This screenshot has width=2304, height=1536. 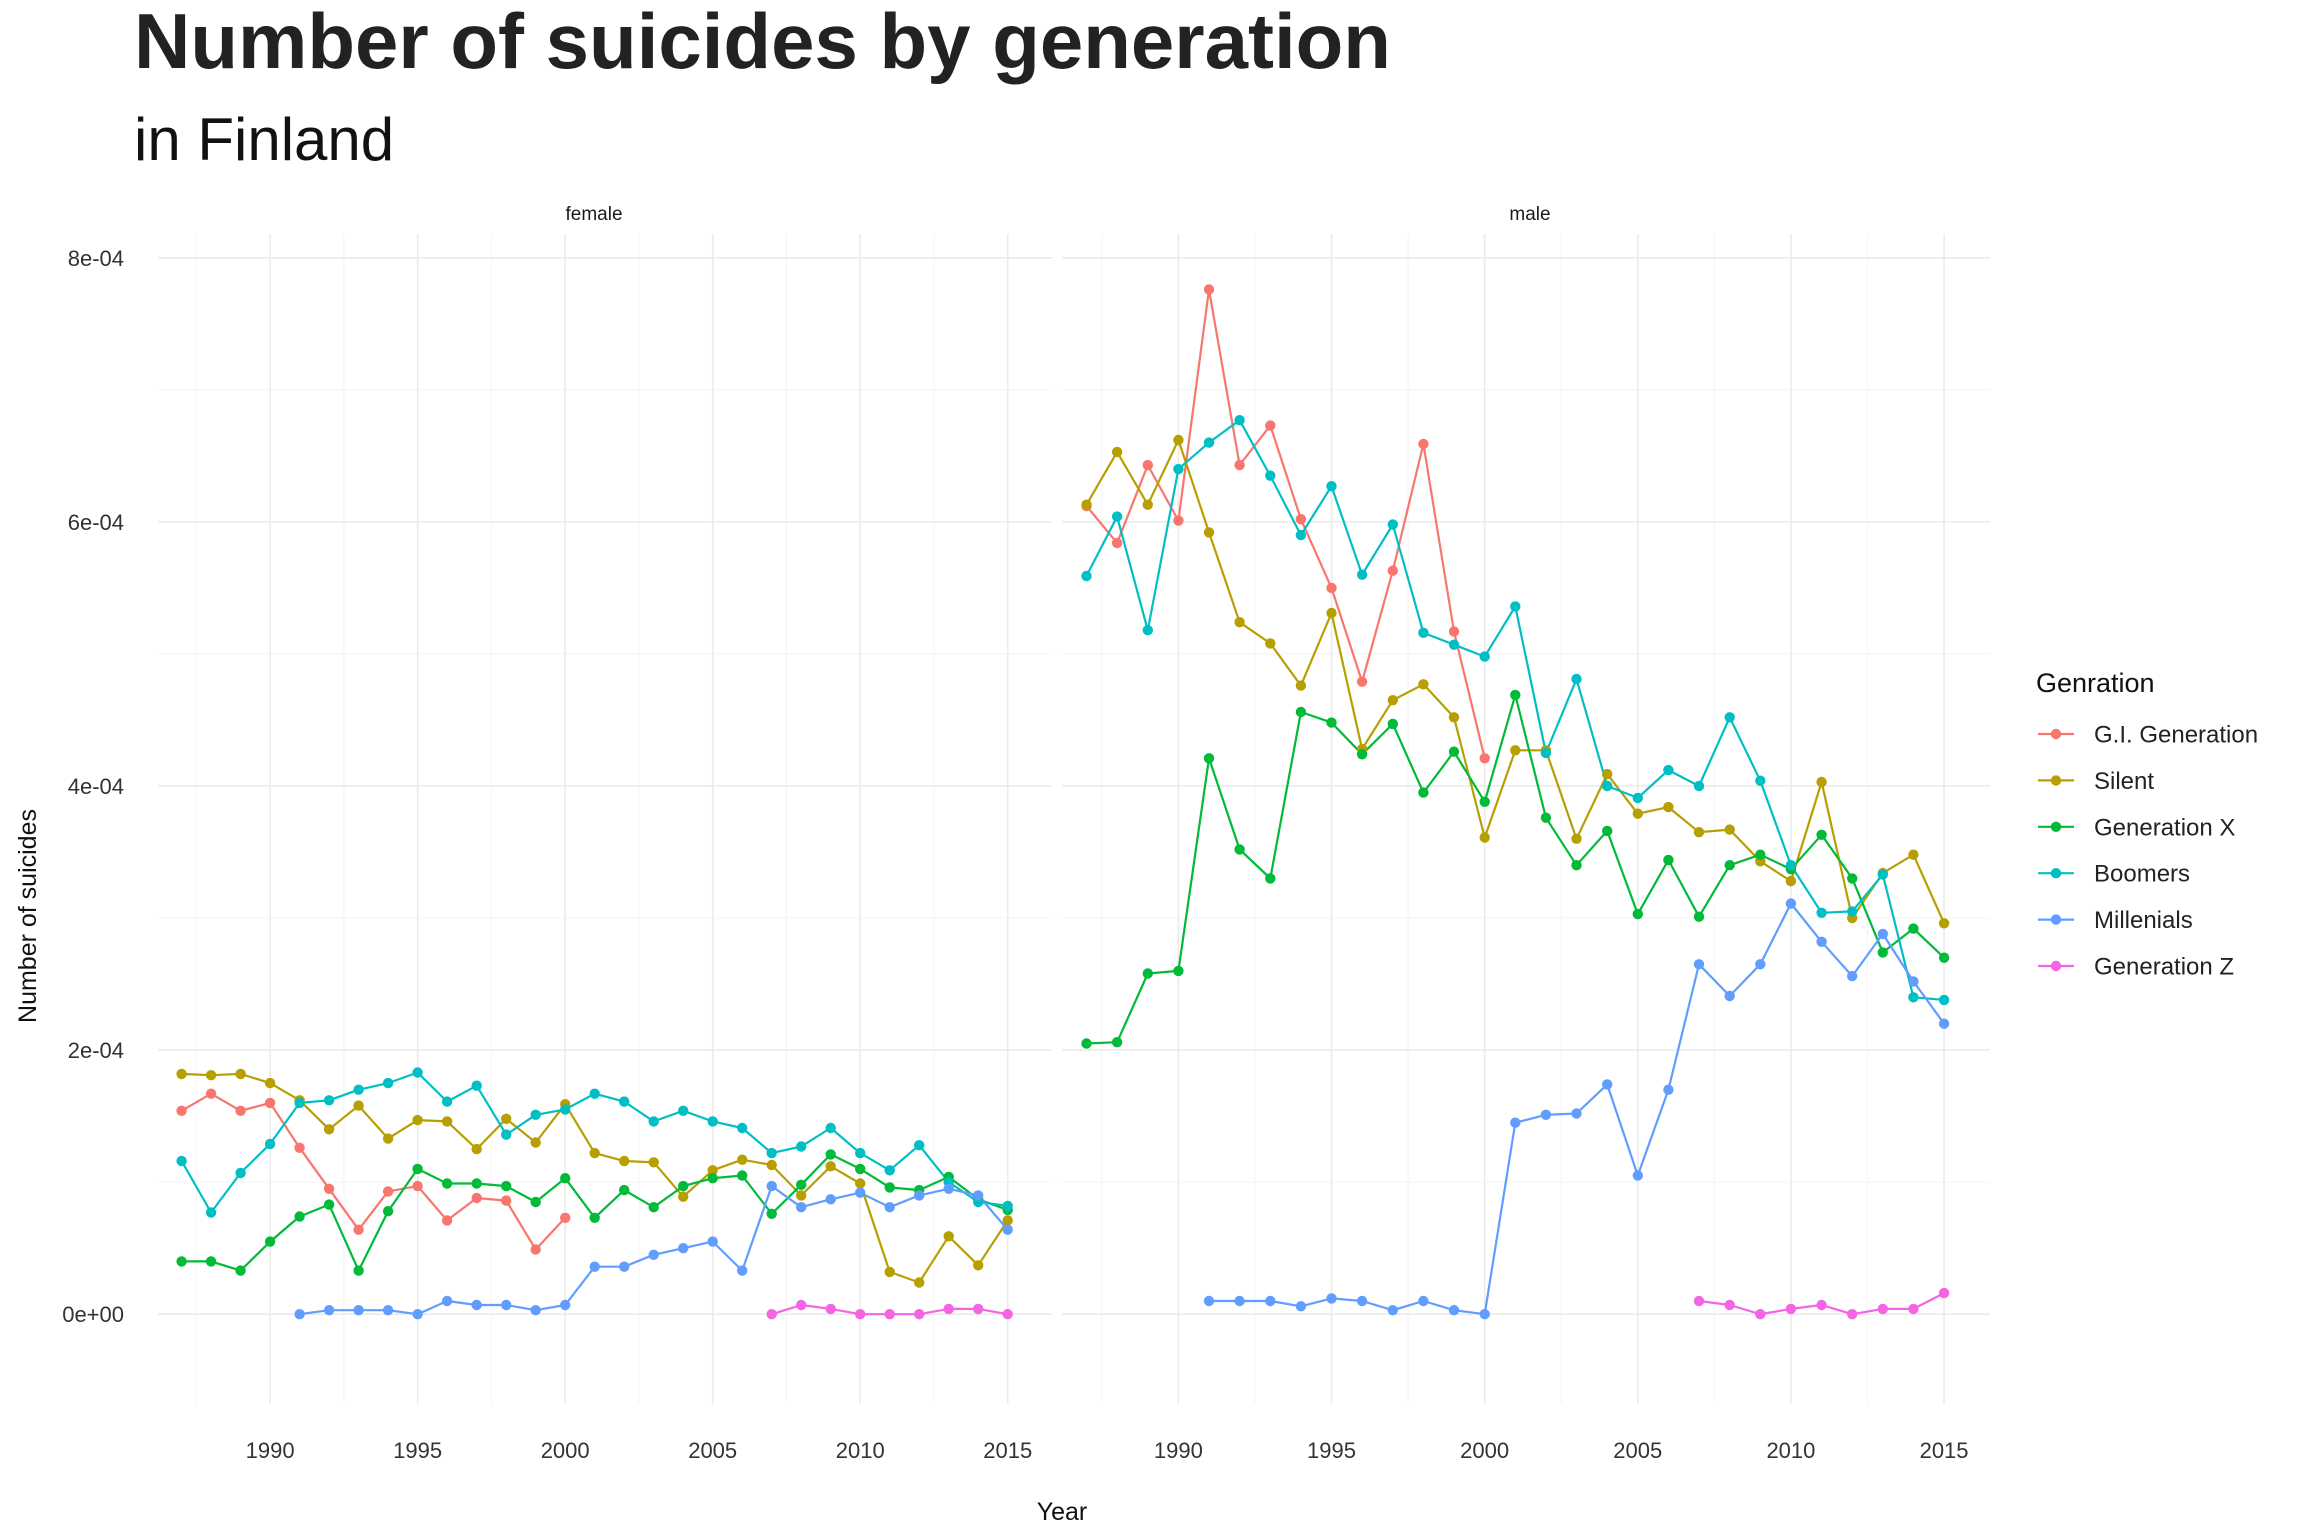 I want to click on legend-key-point, so click(x=2056, y=780).